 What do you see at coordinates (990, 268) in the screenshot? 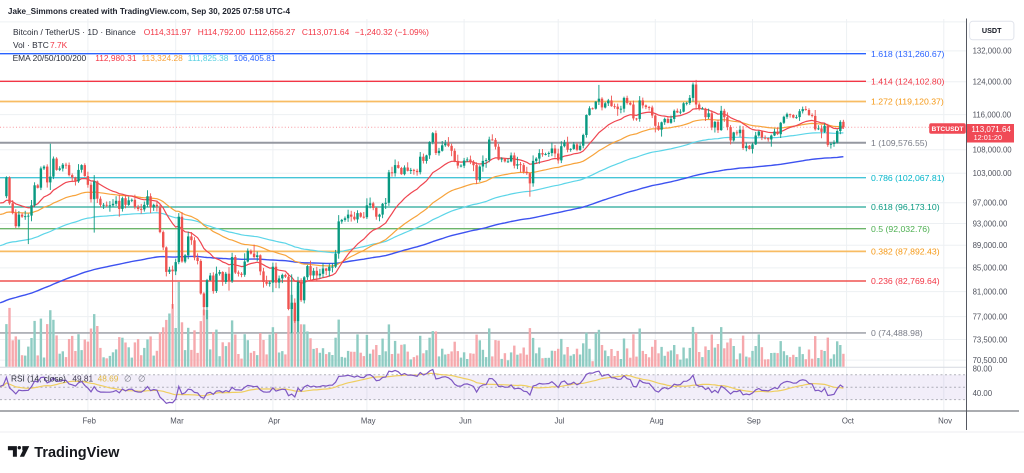
I see `svg-text: 85,000.00` at bounding box center [990, 268].